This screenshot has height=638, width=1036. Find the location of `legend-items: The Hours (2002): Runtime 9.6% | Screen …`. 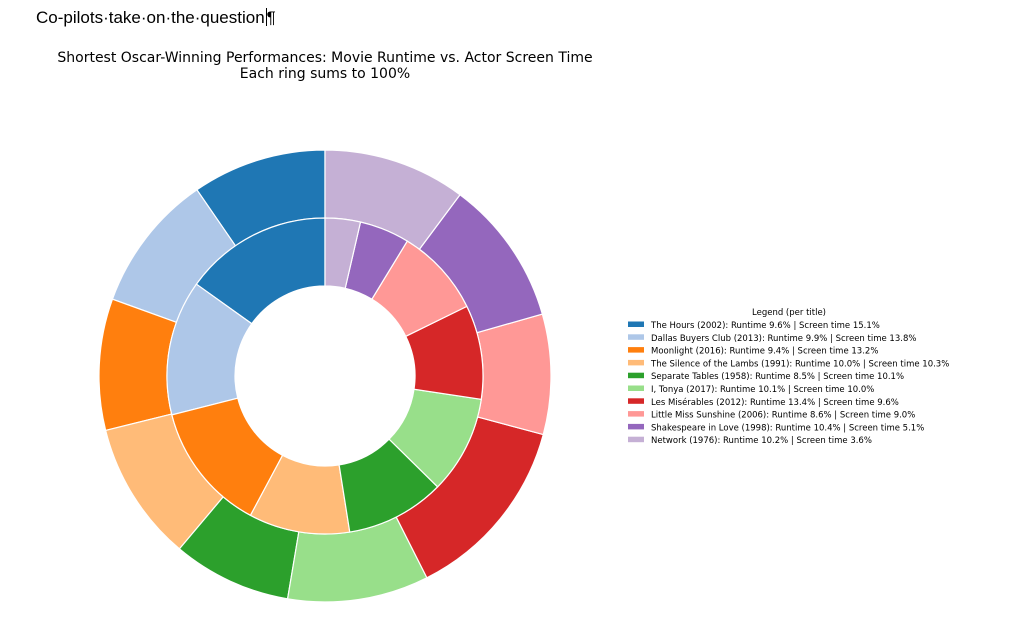

legend-items: The Hours (2002): Runtime 9.6% | Screen … is located at coordinates (788, 383).